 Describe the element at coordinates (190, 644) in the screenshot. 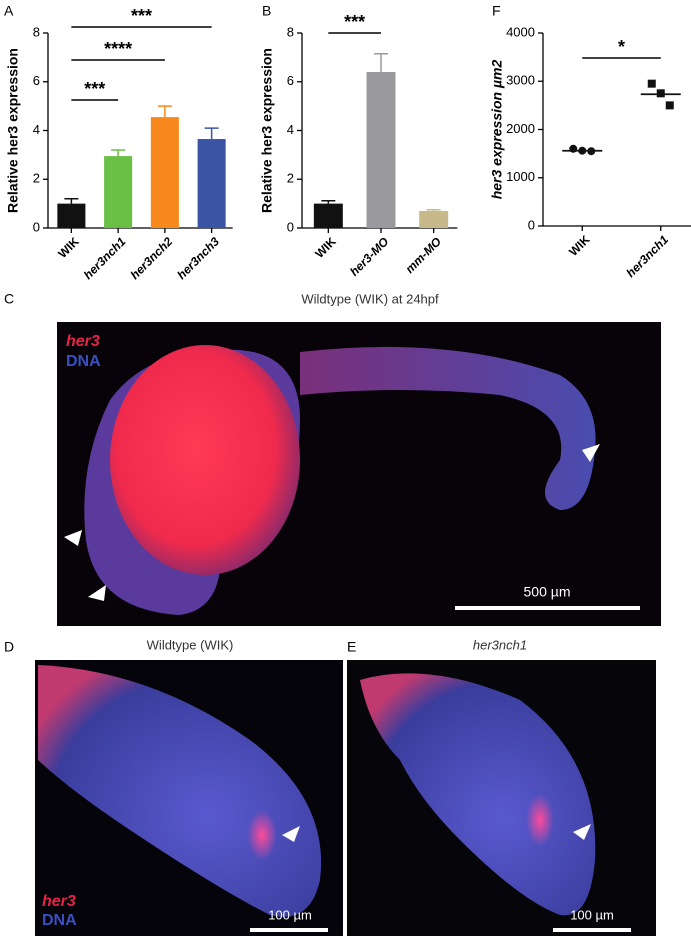

I see `image-title: Wildtype (WIK)` at that location.